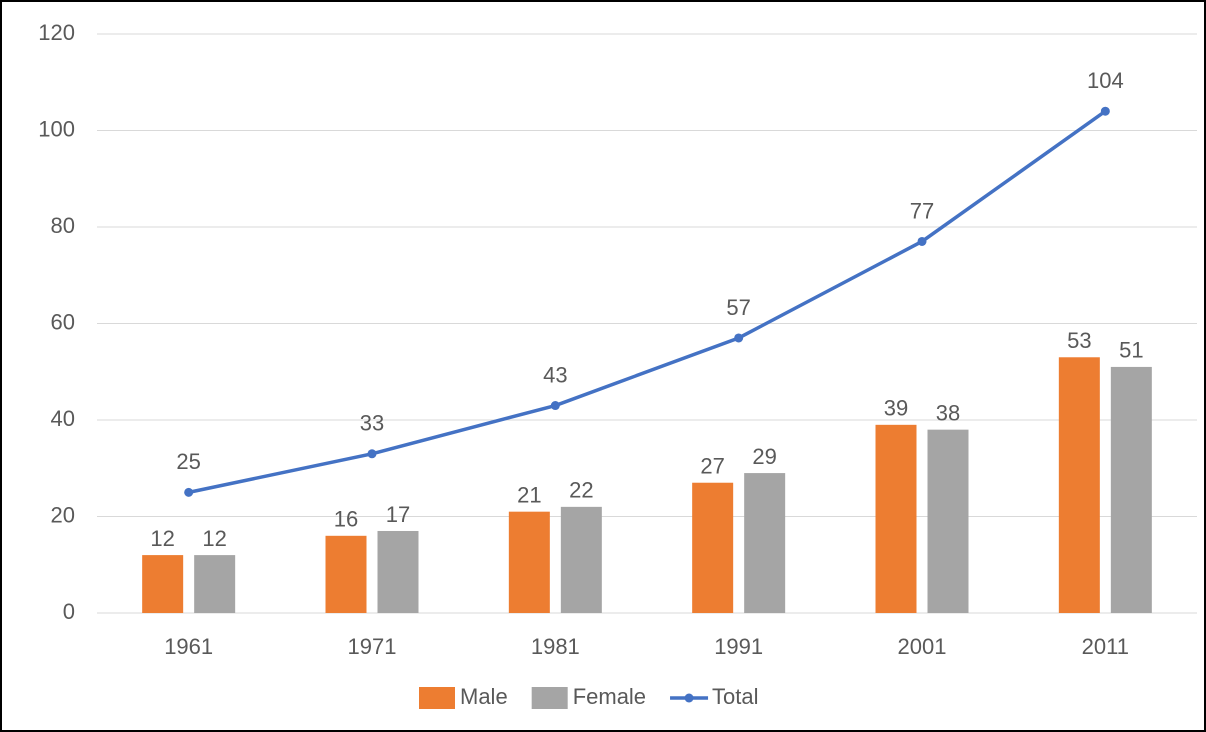  Describe the element at coordinates (63, 321) in the screenshot. I see `y-tick-label: 60` at that location.